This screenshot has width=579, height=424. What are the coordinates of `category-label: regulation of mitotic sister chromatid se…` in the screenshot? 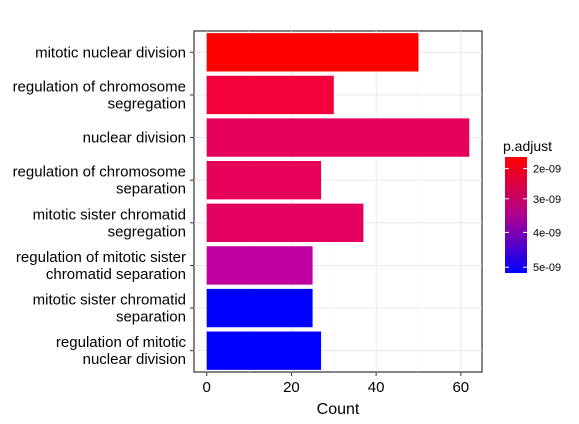 It's located at (101, 266).